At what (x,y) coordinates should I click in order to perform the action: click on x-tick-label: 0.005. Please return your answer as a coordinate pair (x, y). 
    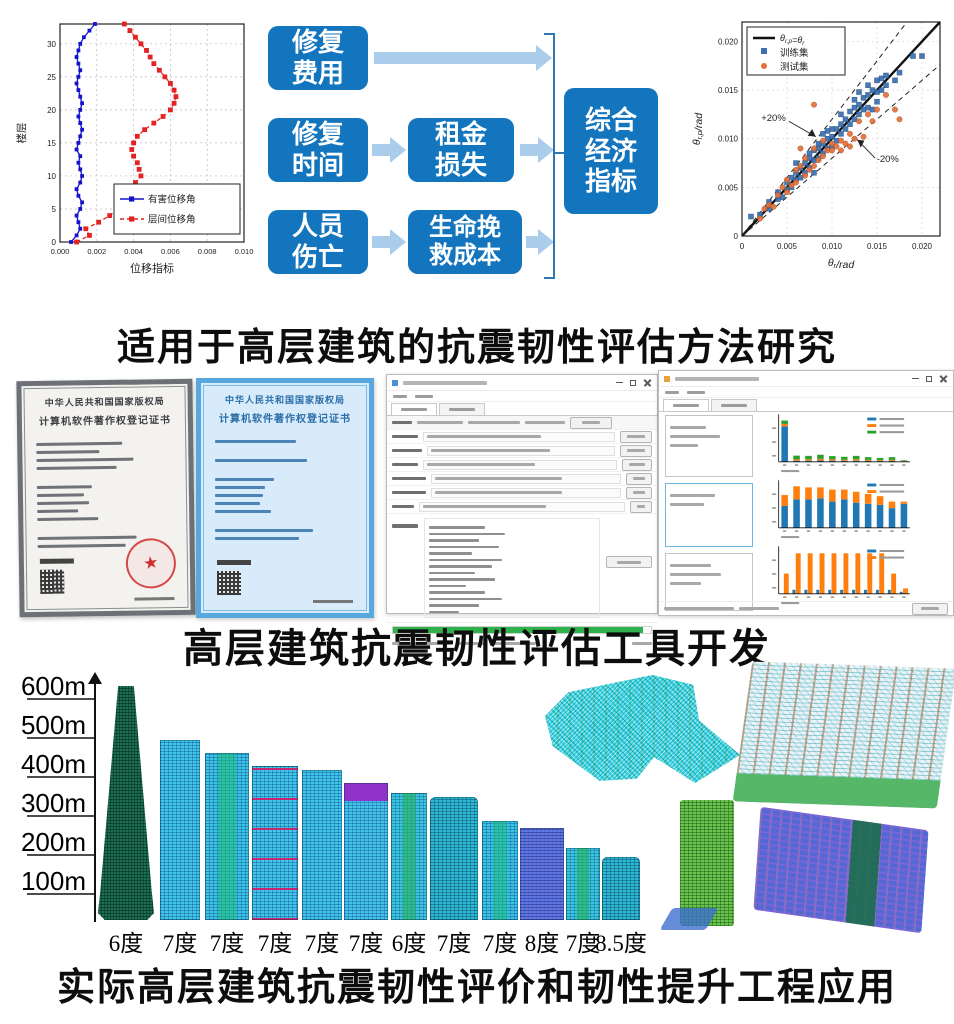
    Looking at the image, I should click on (787, 246).